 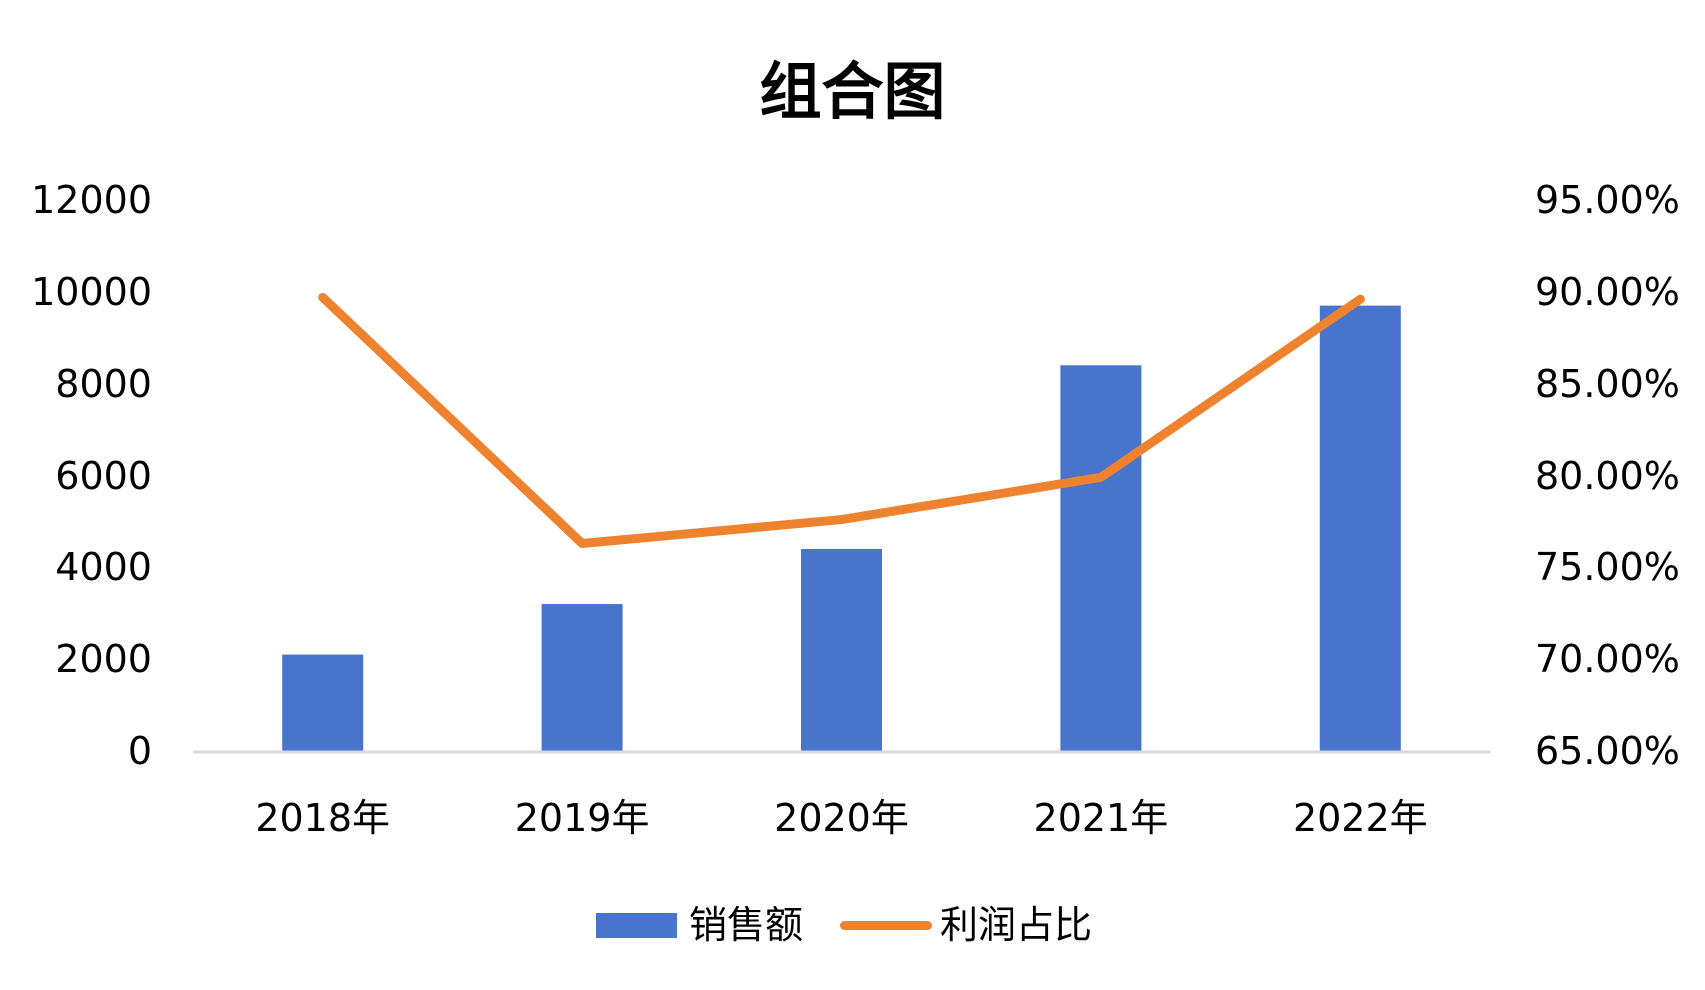 What do you see at coordinates (103, 567) in the screenshot?
I see `left-y-tick: 4000` at bounding box center [103, 567].